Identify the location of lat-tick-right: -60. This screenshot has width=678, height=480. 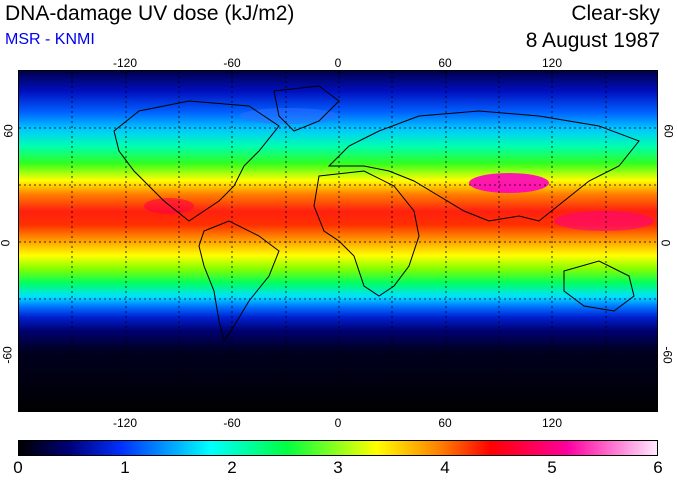
(667, 355).